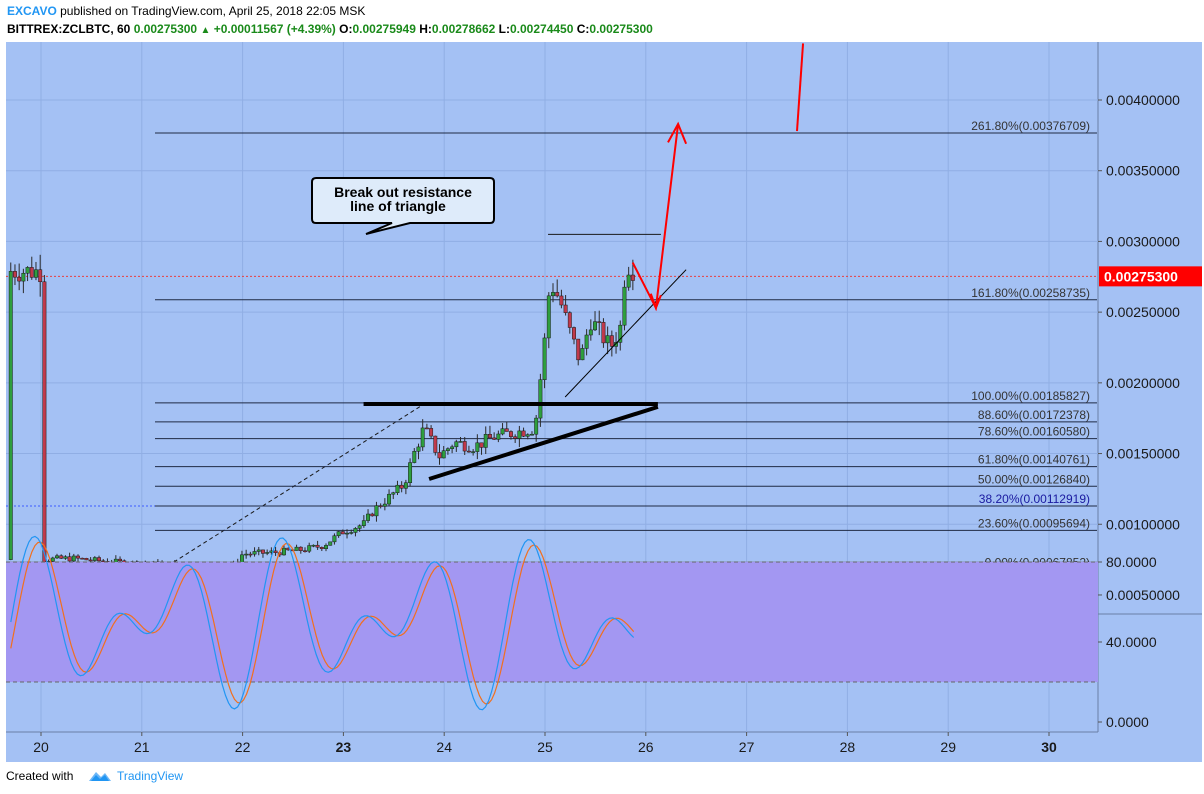  What do you see at coordinates (604, 747) in the screenshot?
I see `date-axis-panel` at bounding box center [604, 747].